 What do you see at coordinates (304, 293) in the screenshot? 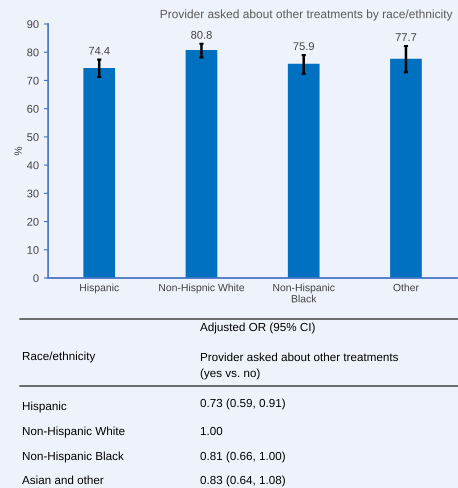
I see `x-tick-label: Non-Hispanic Black` at bounding box center [304, 293].